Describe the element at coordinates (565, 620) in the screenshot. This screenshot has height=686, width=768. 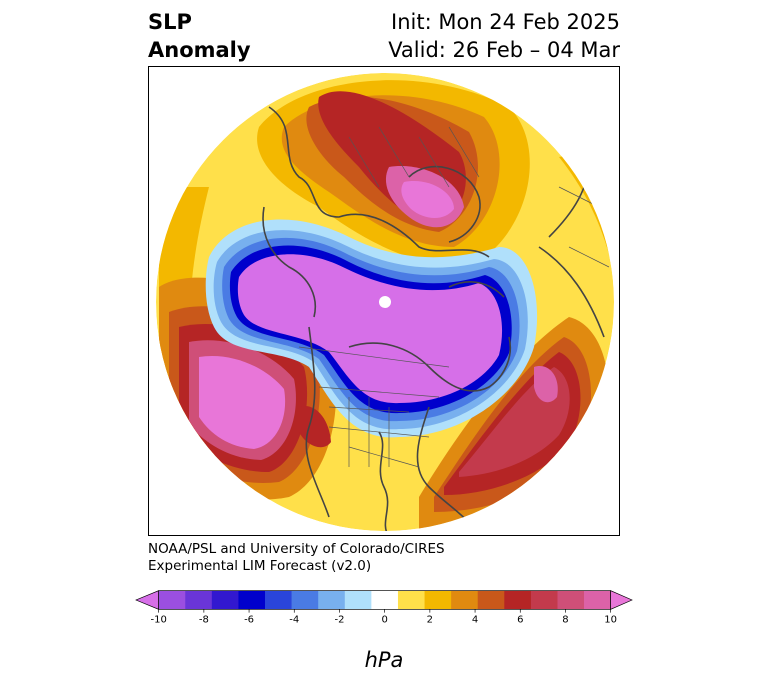
I see `colorbar-tick-label: 8` at that location.